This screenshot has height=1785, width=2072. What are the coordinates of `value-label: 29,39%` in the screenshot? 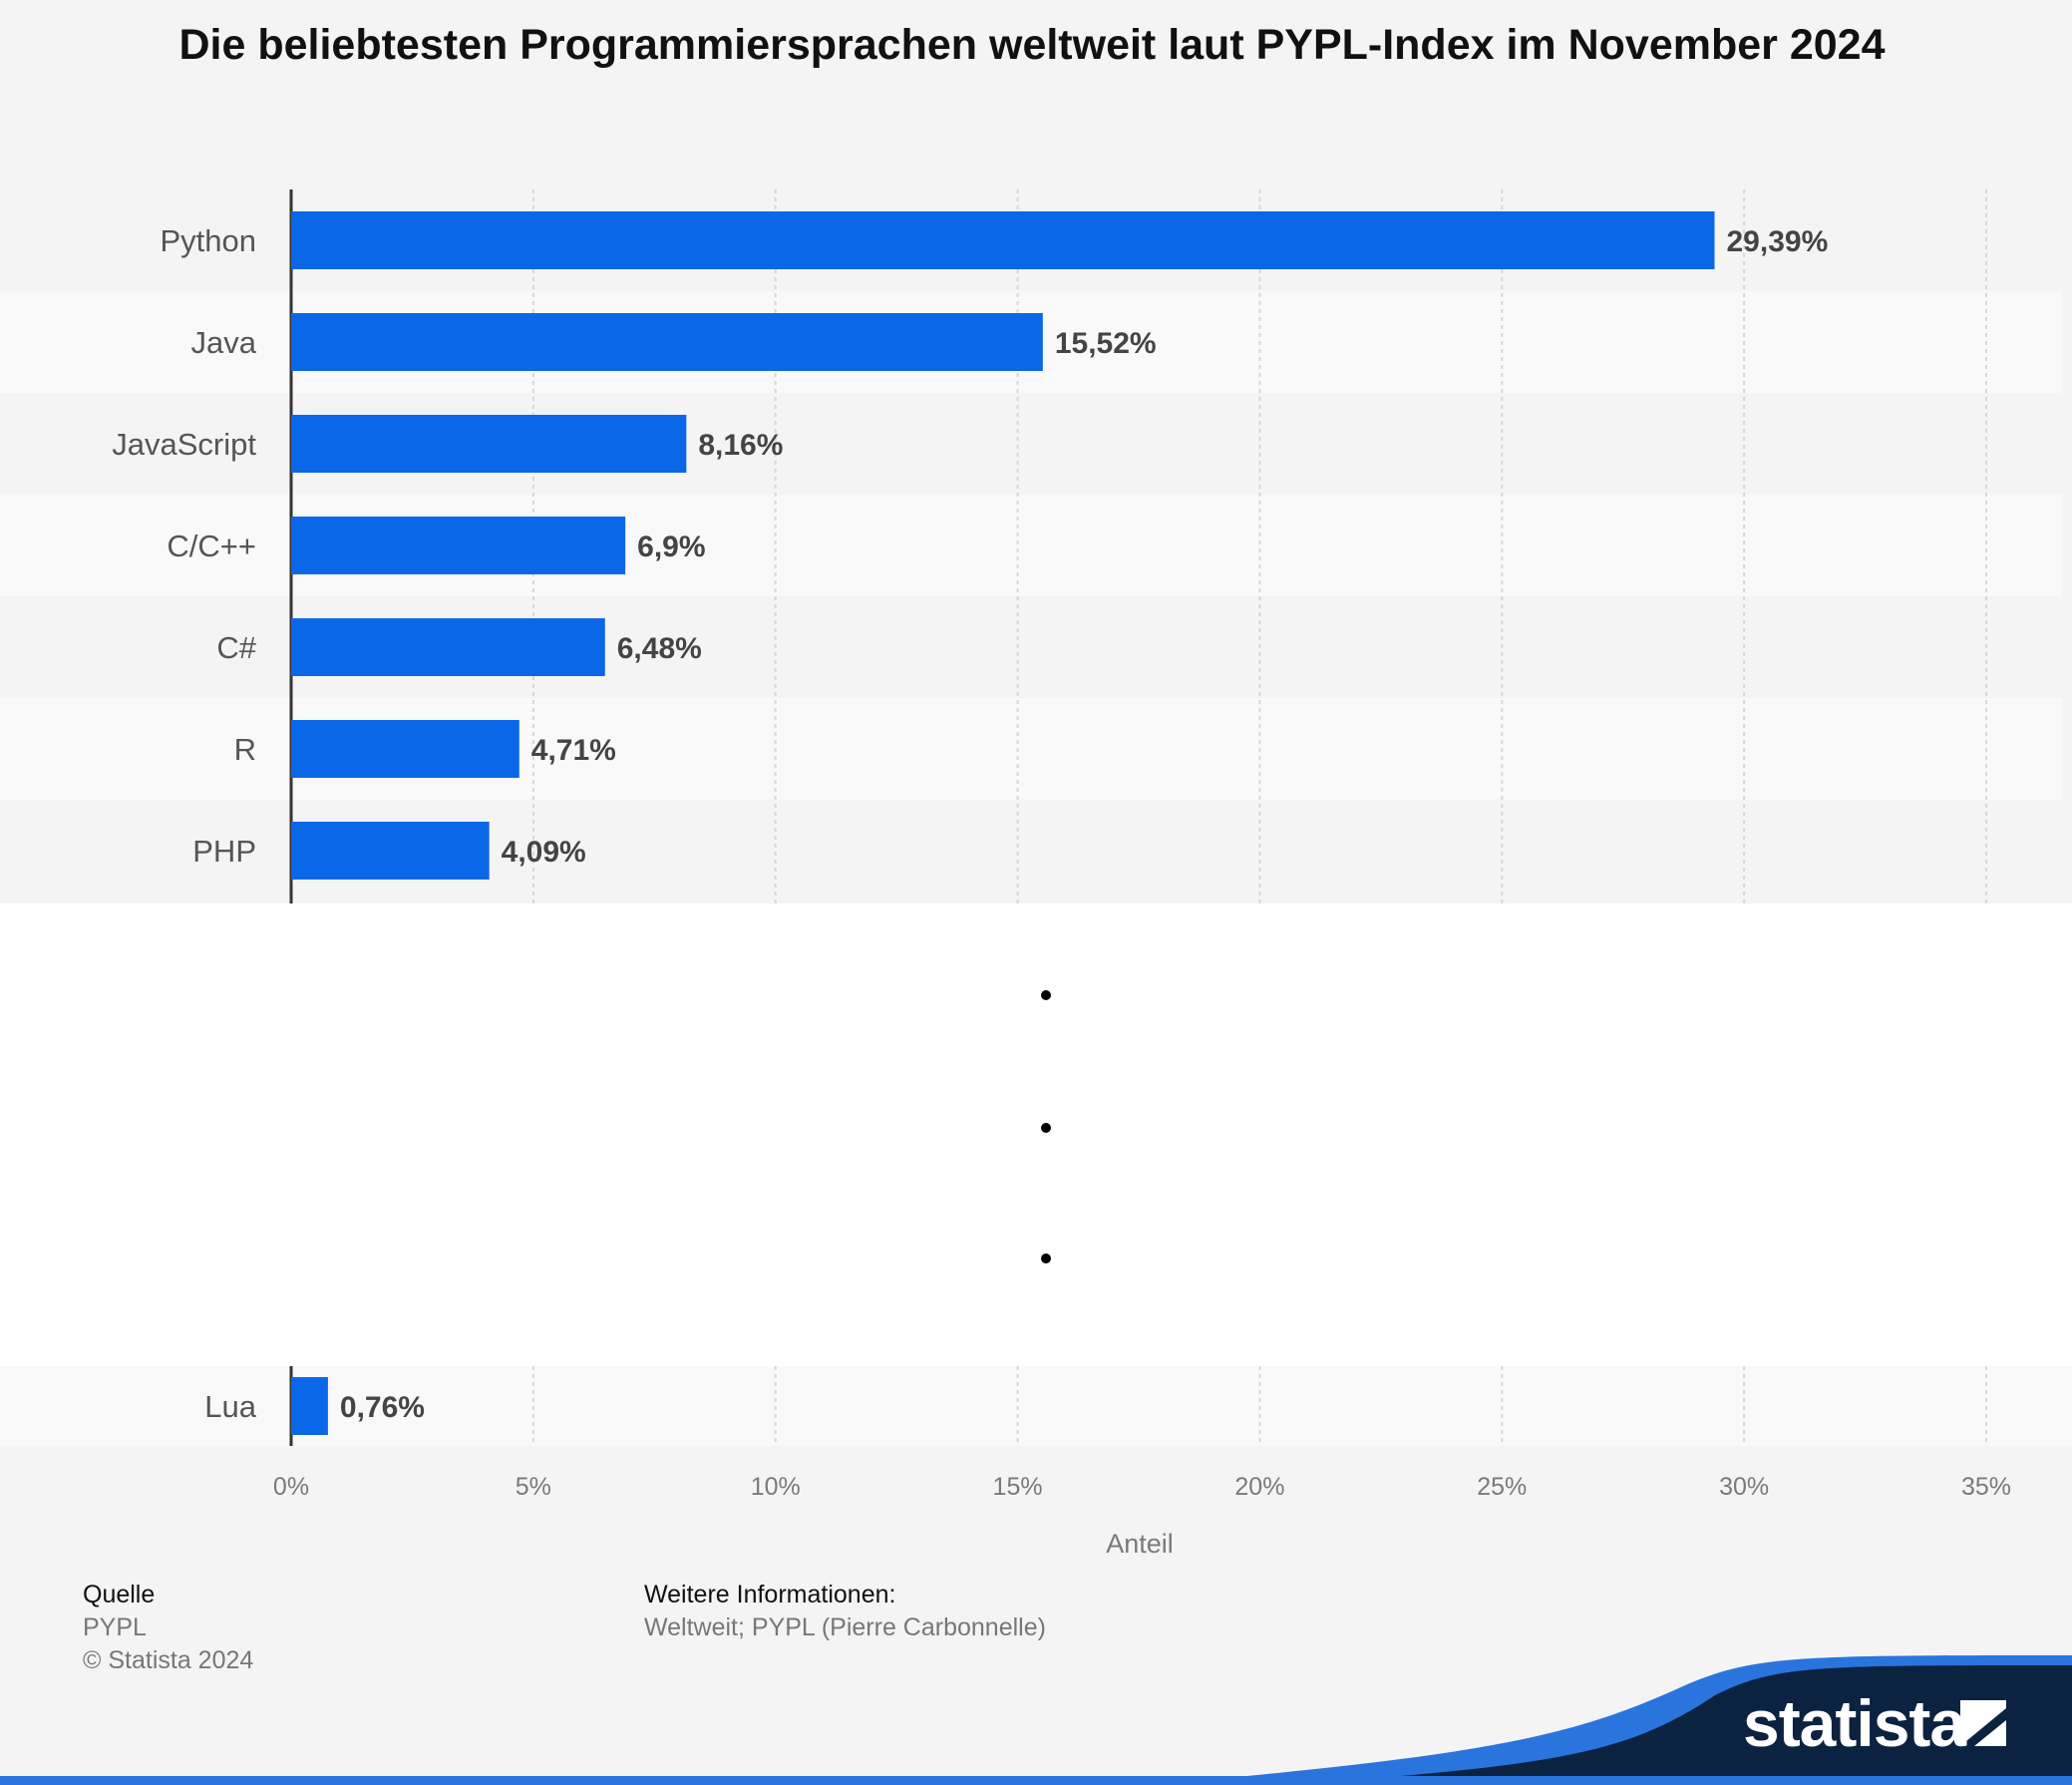 It's located at (1778, 241).